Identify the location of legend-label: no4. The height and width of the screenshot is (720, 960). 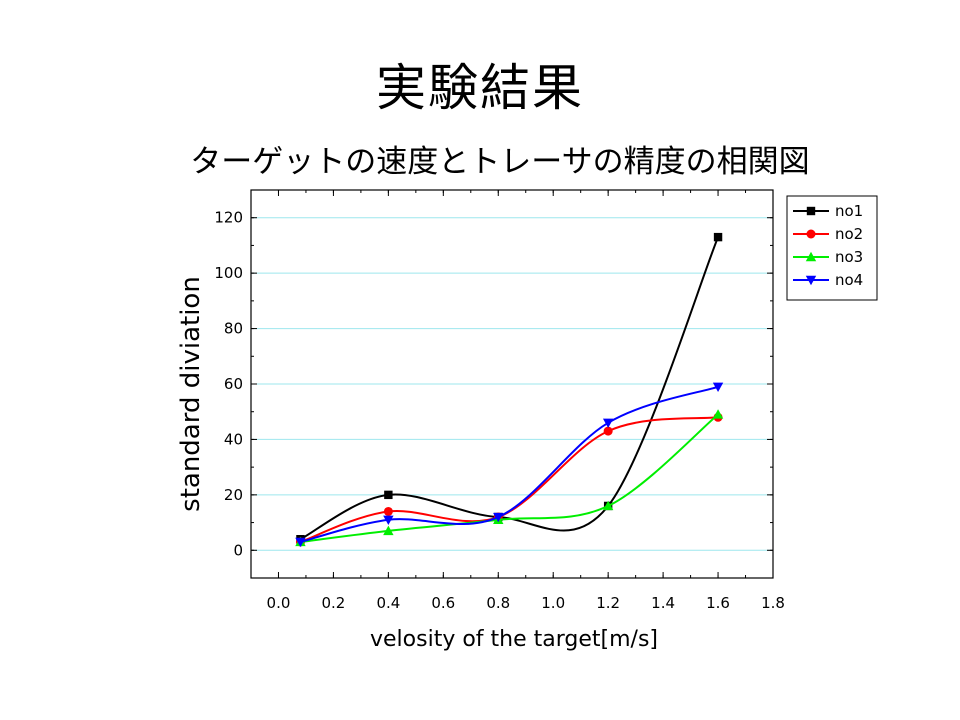
(849, 280).